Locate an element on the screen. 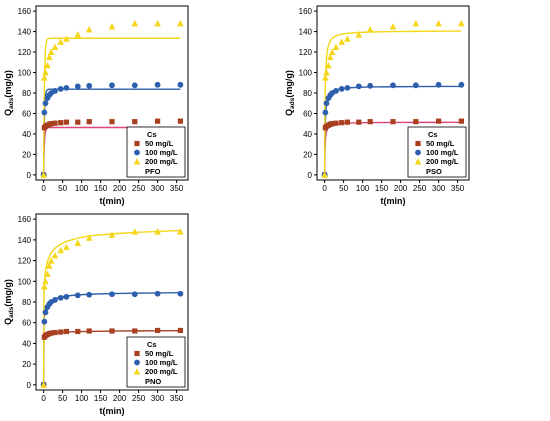  x-tick-label: 0 is located at coordinates (43, 188).